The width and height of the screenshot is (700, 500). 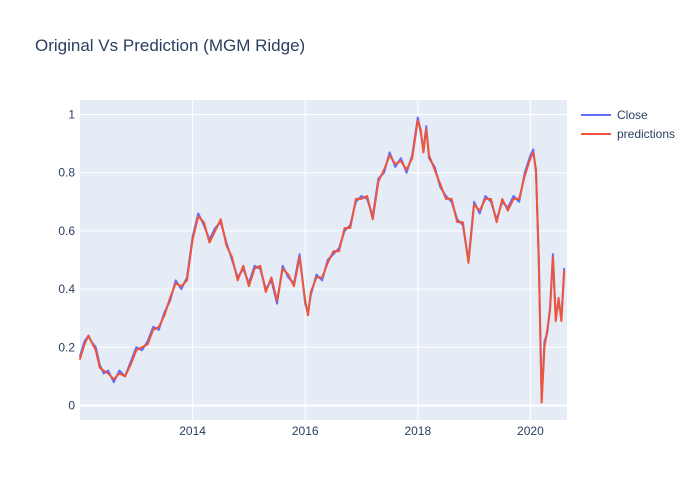 What do you see at coordinates (305, 431) in the screenshot?
I see `x-tick-label: 2016` at bounding box center [305, 431].